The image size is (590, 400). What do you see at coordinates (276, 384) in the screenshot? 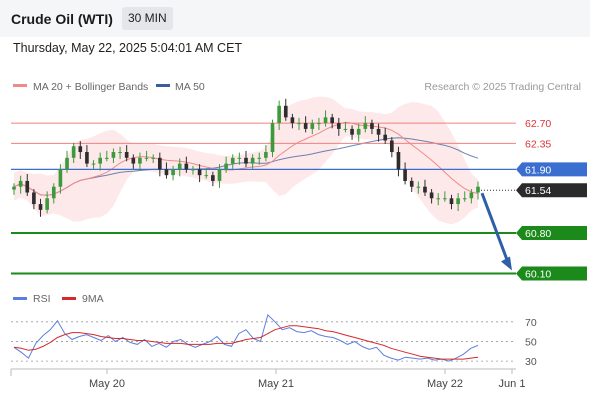
I see `time-tick-label: May 21` at bounding box center [276, 384].